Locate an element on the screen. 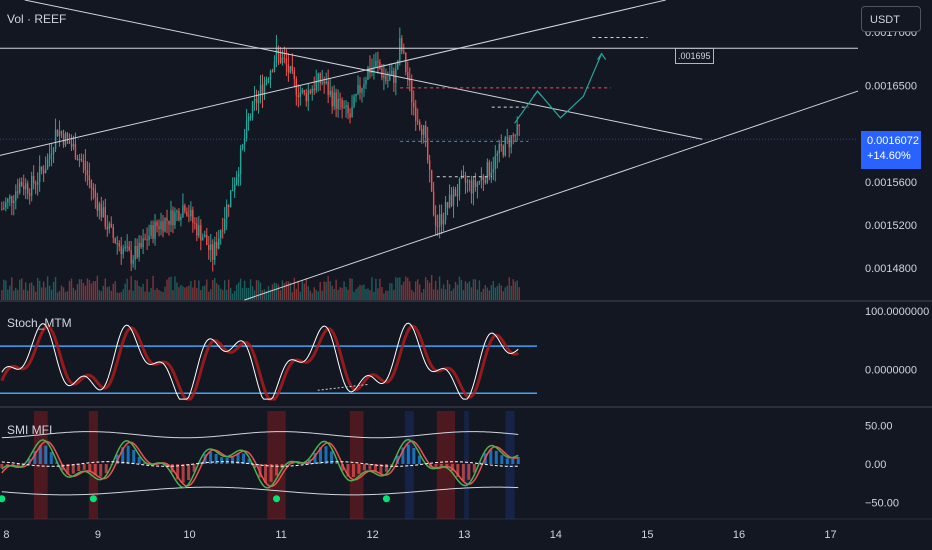 This screenshot has height=550, width=932. time-axis-tick: 13 is located at coordinates (464, 535).